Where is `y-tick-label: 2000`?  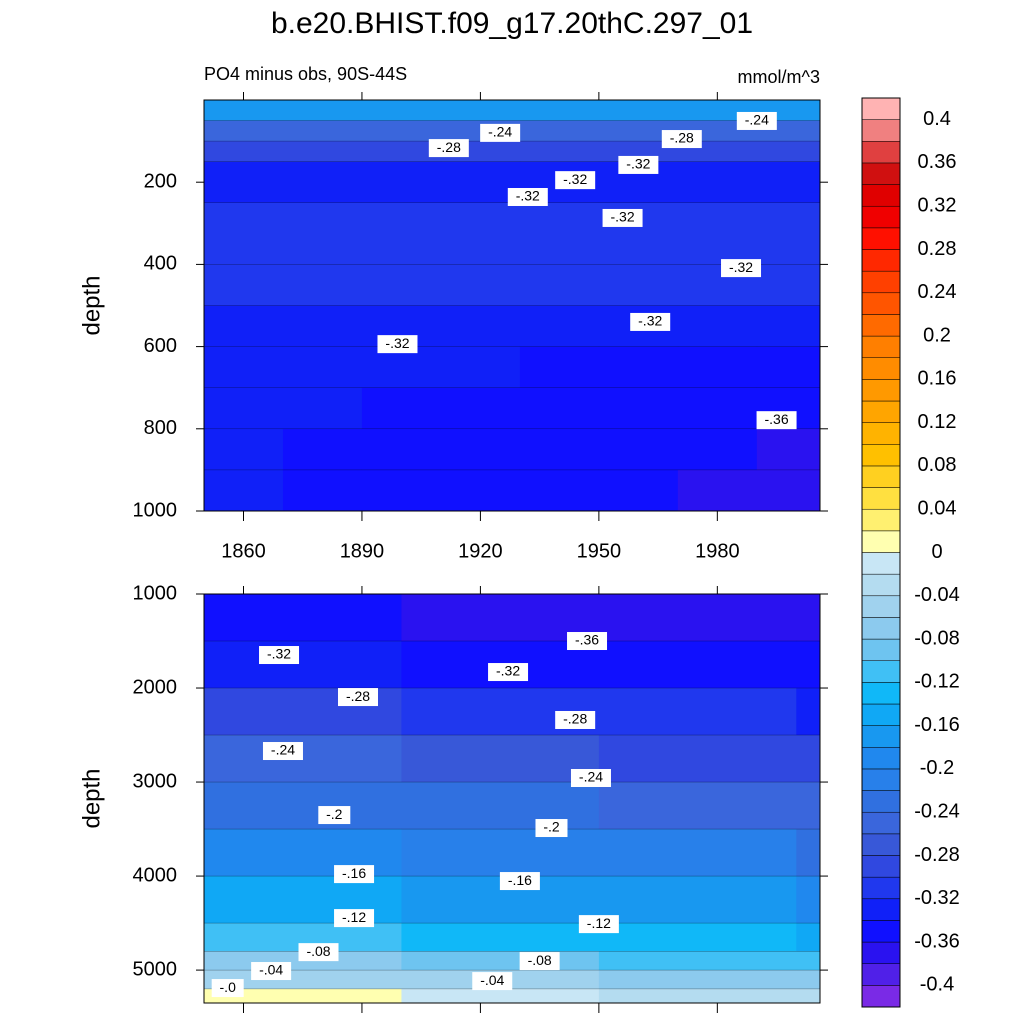 y-tick-label: 2000 is located at coordinates (155, 687).